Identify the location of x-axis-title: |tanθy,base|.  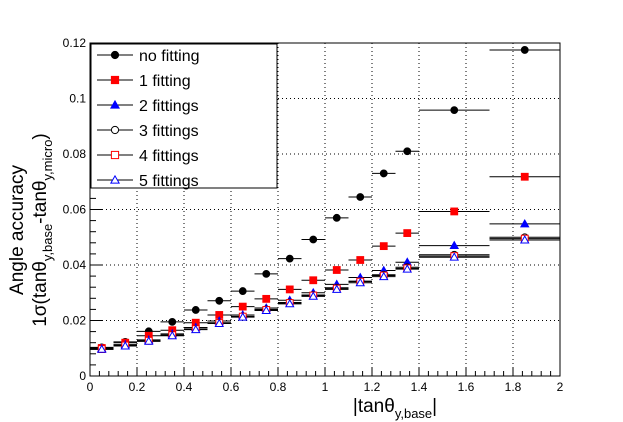
(395, 408).